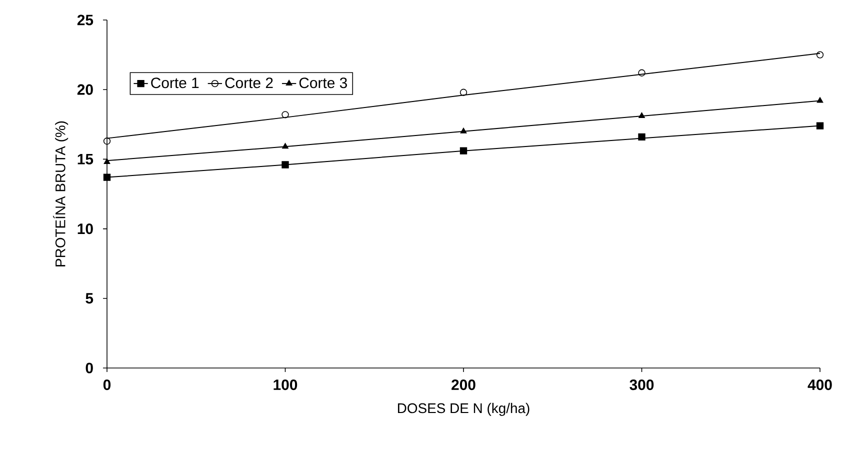 This screenshot has height=461, width=842. I want to click on y-tick-label: 5, so click(90, 298).